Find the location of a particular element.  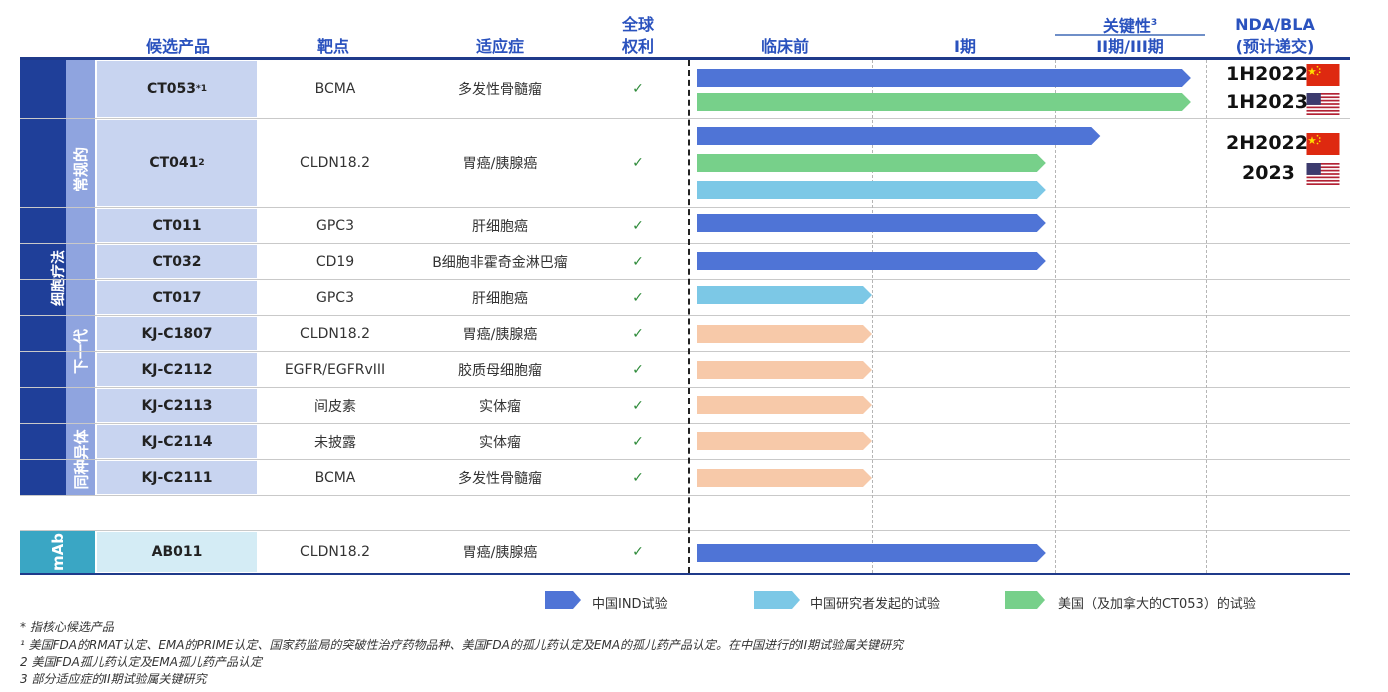

footnote-2: 2 美国FDA孤儿药认定及EMA孤儿药产品认定 is located at coordinates (141, 662).